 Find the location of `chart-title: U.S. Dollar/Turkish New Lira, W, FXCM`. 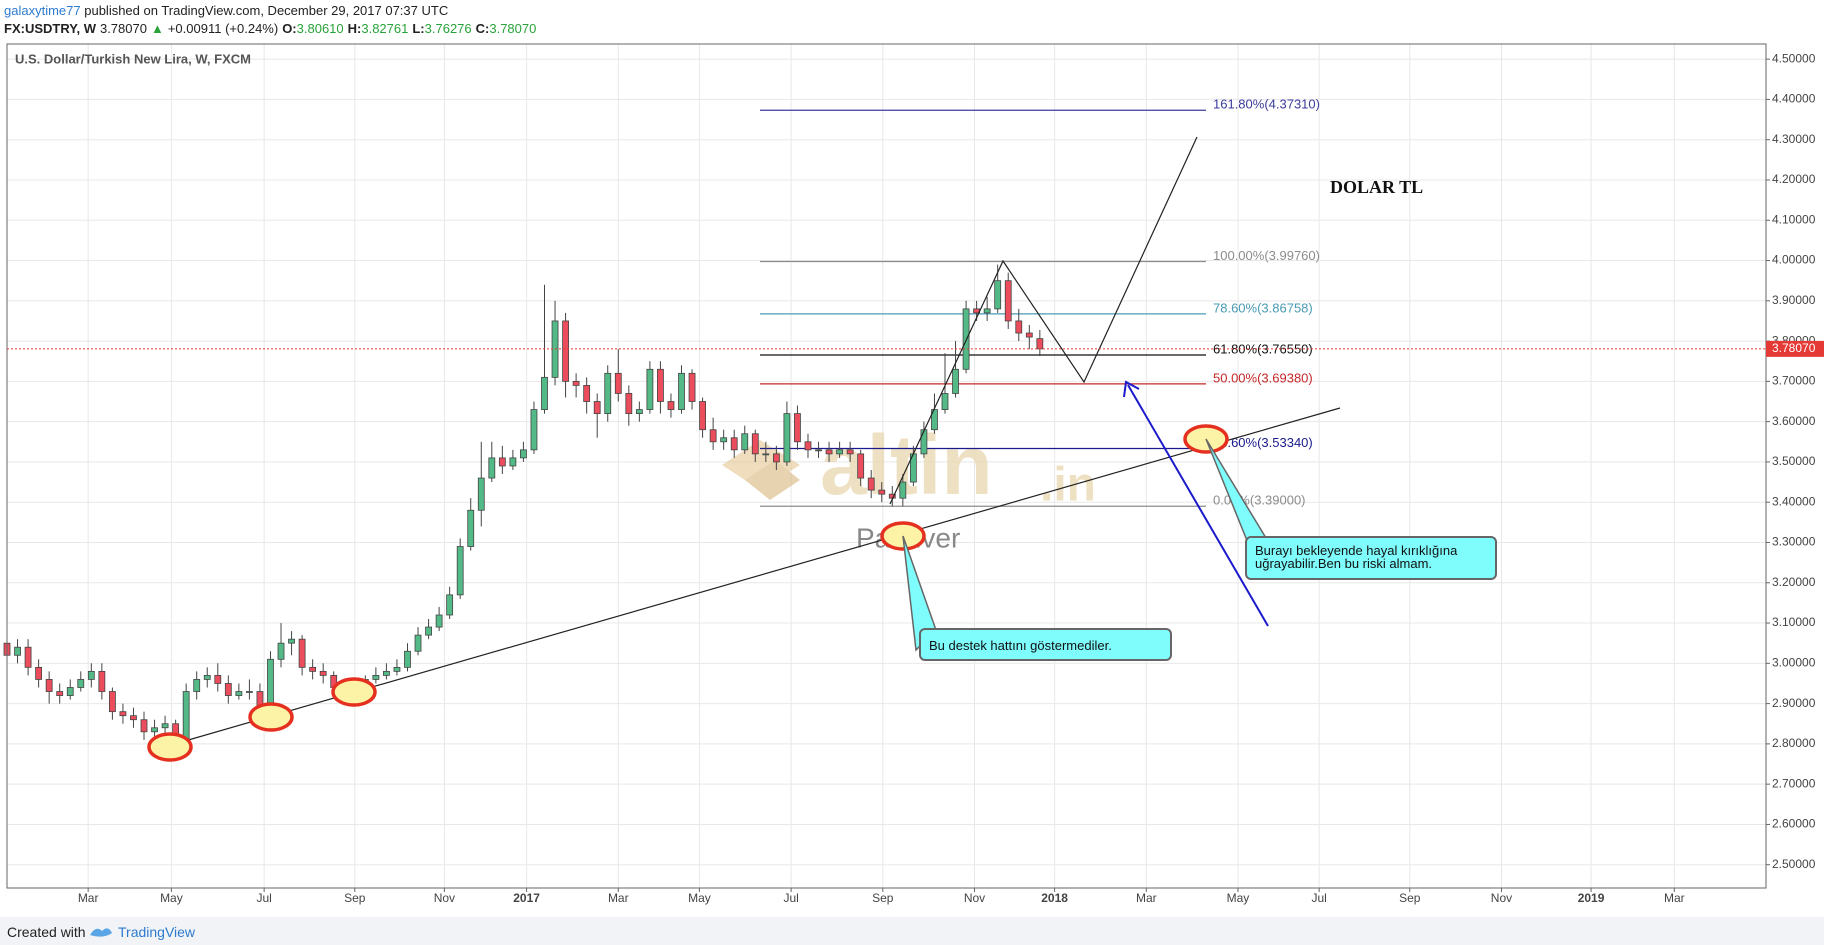

chart-title: U.S. Dollar/Turkish New Lira, W, FXCM is located at coordinates (133, 58).